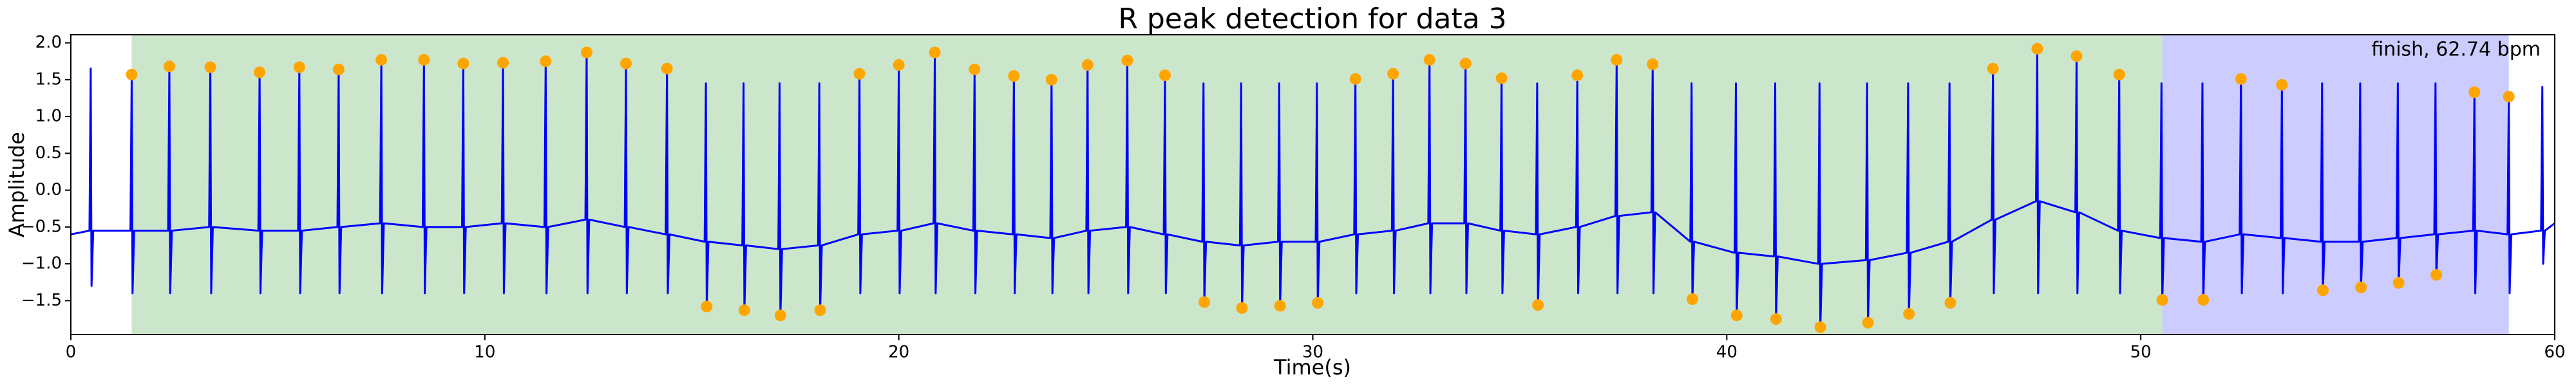  Describe the element at coordinates (1312, 367) in the screenshot. I see `x-axis-label: Time(s)` at that location.